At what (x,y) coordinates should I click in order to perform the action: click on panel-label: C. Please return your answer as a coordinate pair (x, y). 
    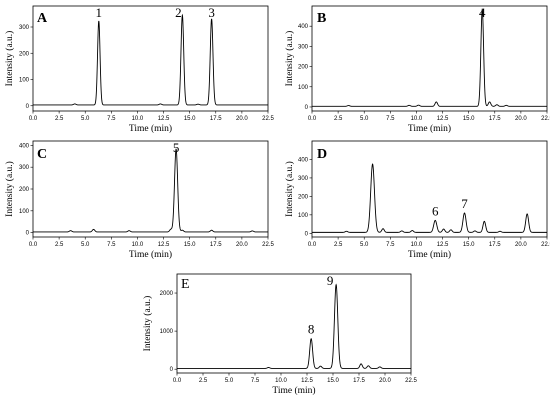
    Looking at the image, I should click on (42, 154).